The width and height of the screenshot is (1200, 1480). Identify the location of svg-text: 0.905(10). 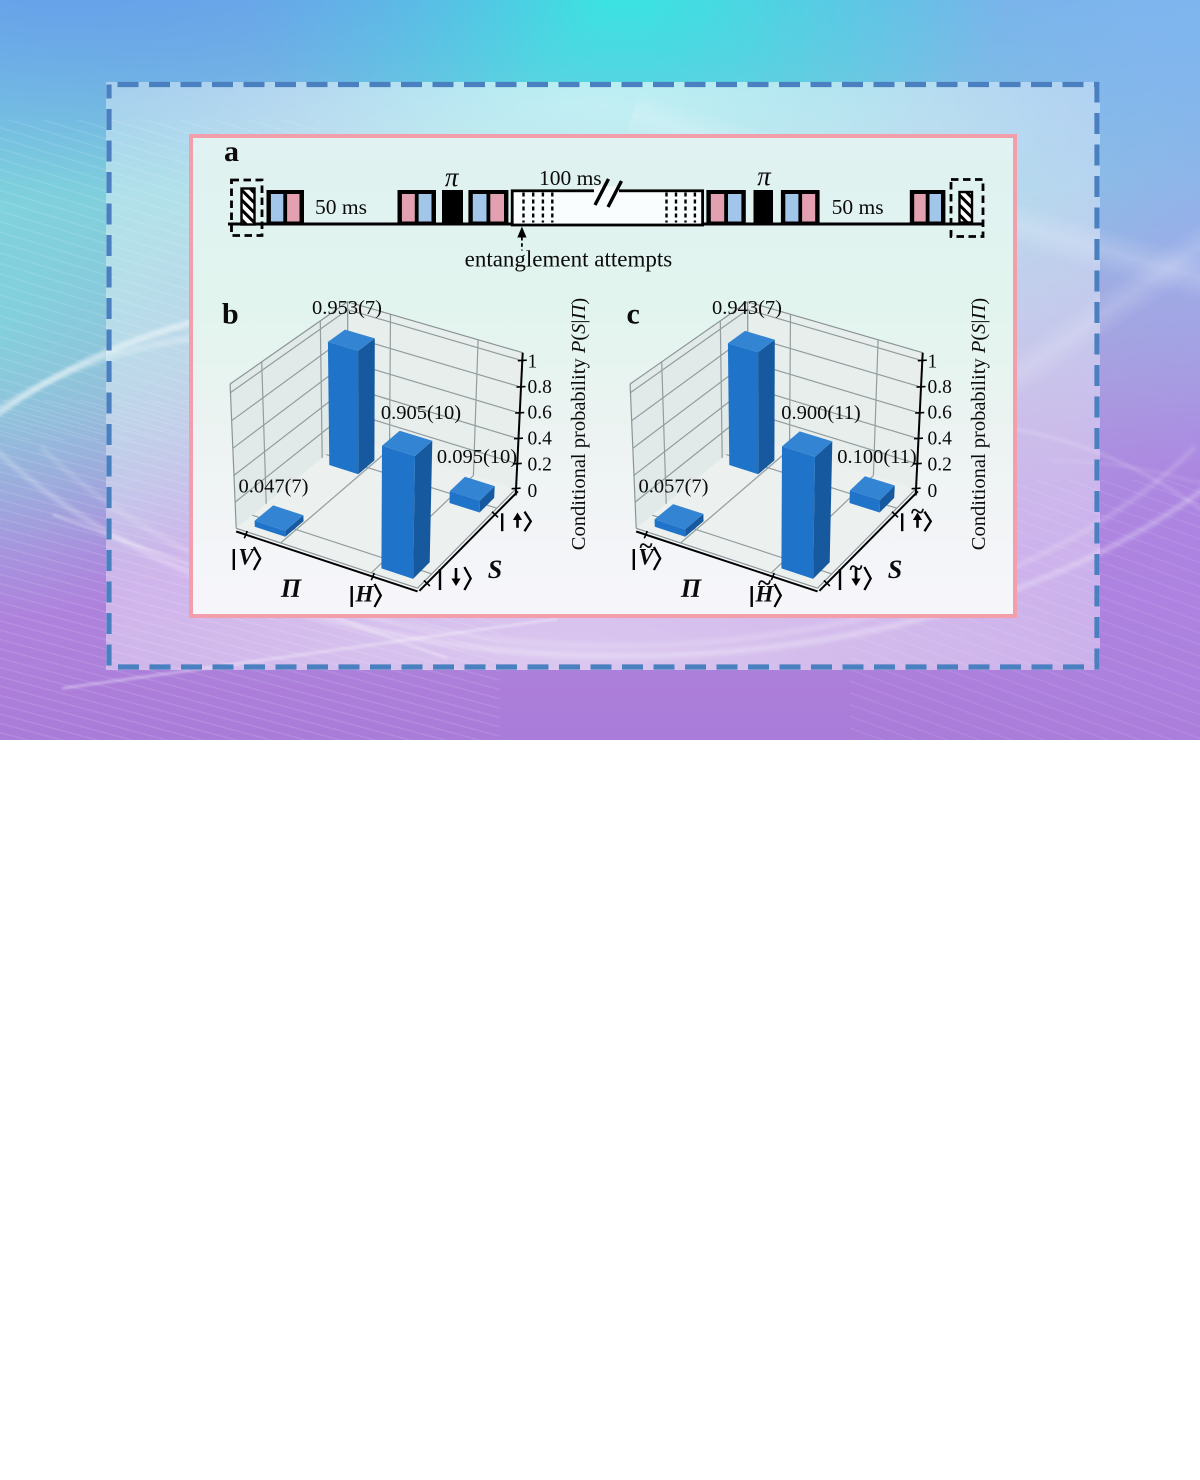
(421, 413).